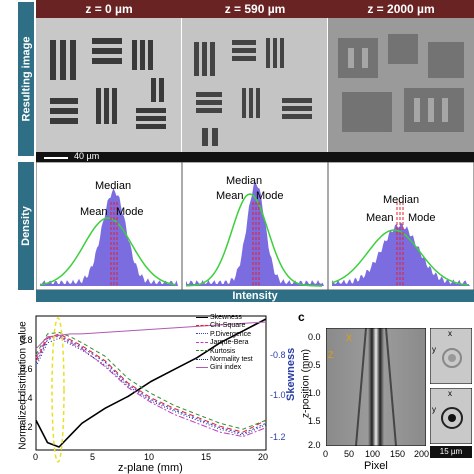 The width and height of the screenshot is (474, 474). I want to click on b-xtick-0: 0, so click(36, 457).